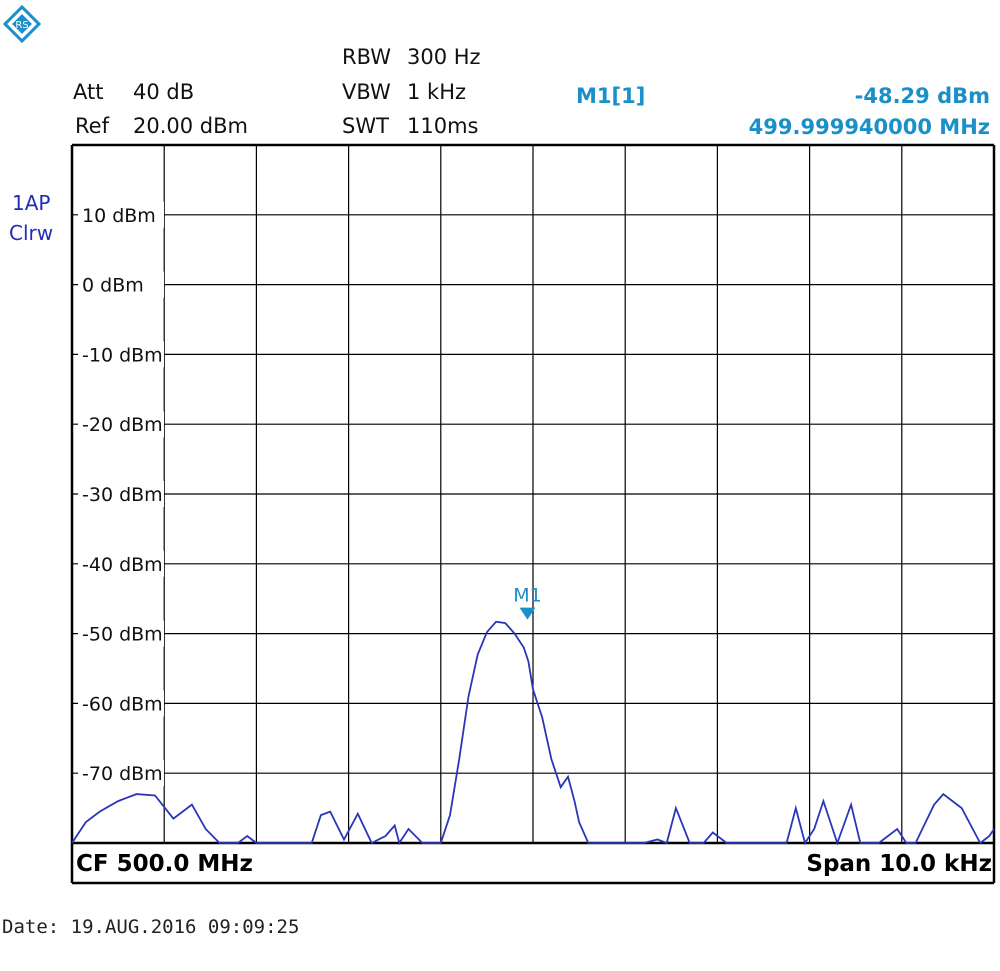 The width and height of the screenshot is (1000, 971). Describe the element at coordinates (31, 203) in the screenshot. I see `trace-mode-line1: 1AP` at that location.